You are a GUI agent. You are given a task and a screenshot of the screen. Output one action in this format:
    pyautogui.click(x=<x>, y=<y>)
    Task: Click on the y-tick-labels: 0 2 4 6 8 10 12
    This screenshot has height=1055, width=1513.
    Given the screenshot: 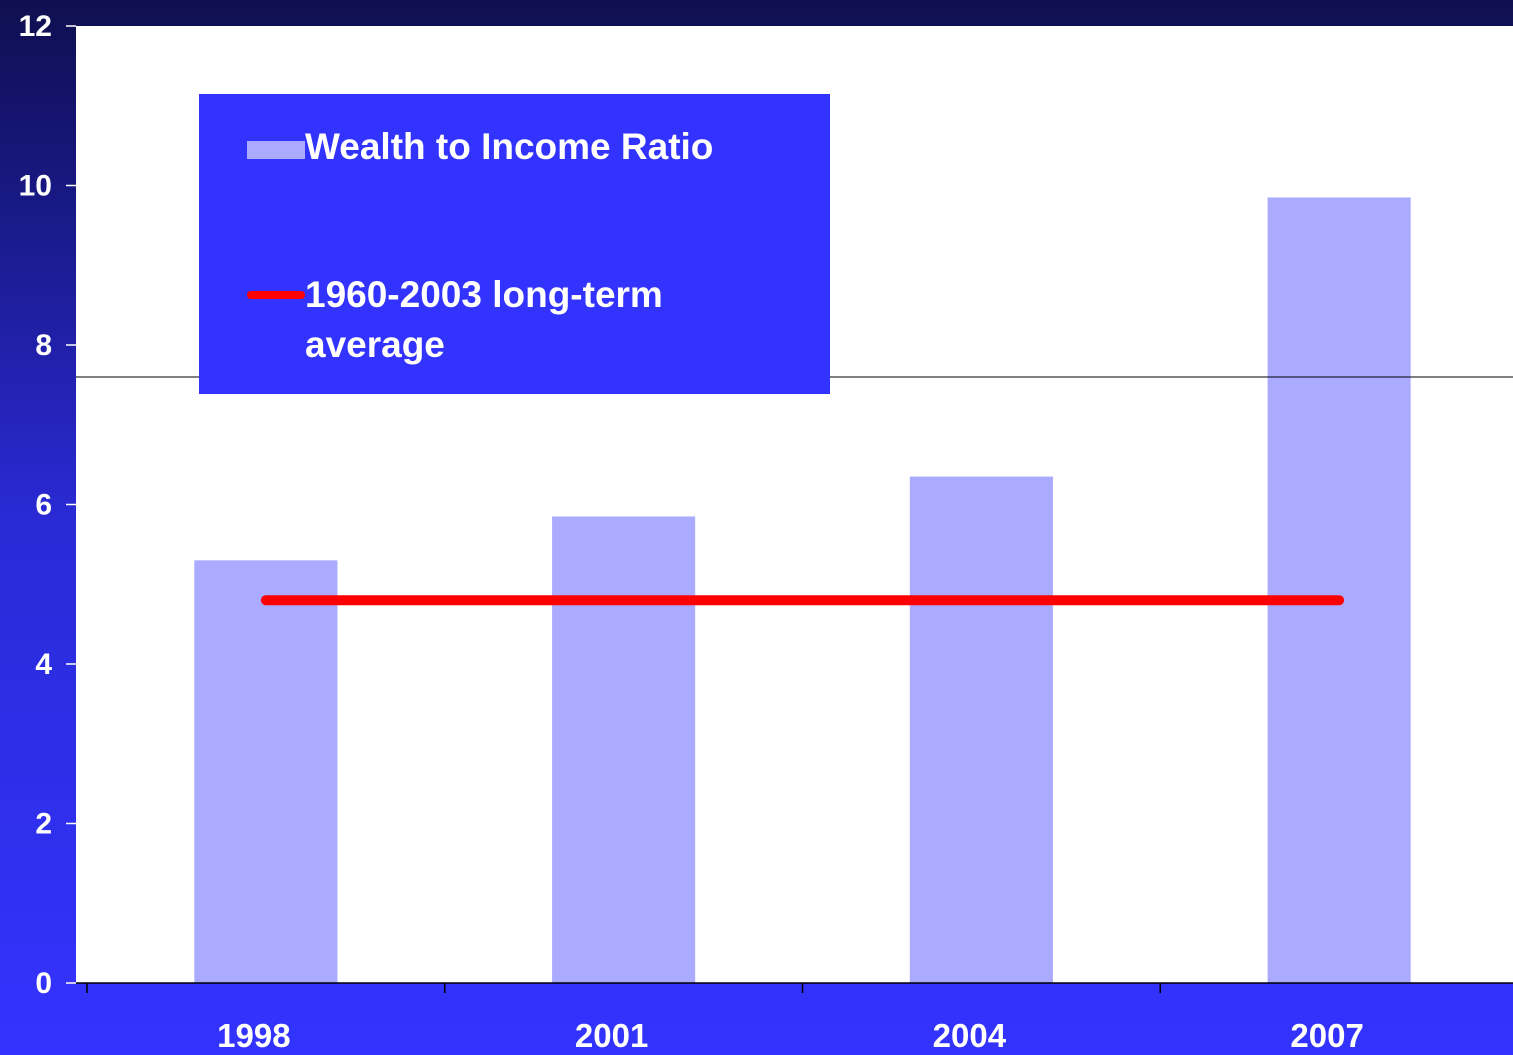 What is the action you would take?
    pyautogui.click(x=36, y=505)
    